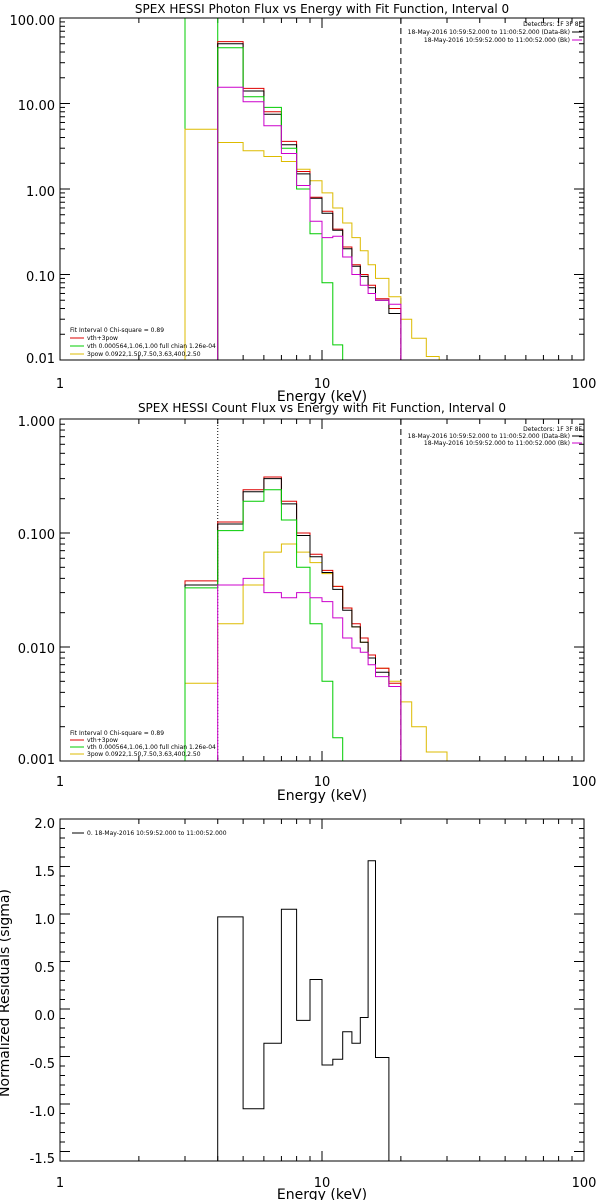  What do you see at coordinates (117, 733) in the screenshot?
I see `count-flux-legend-line: Fit Interval 0 Chi-square = 0.89` at bounding box center [117, 733].